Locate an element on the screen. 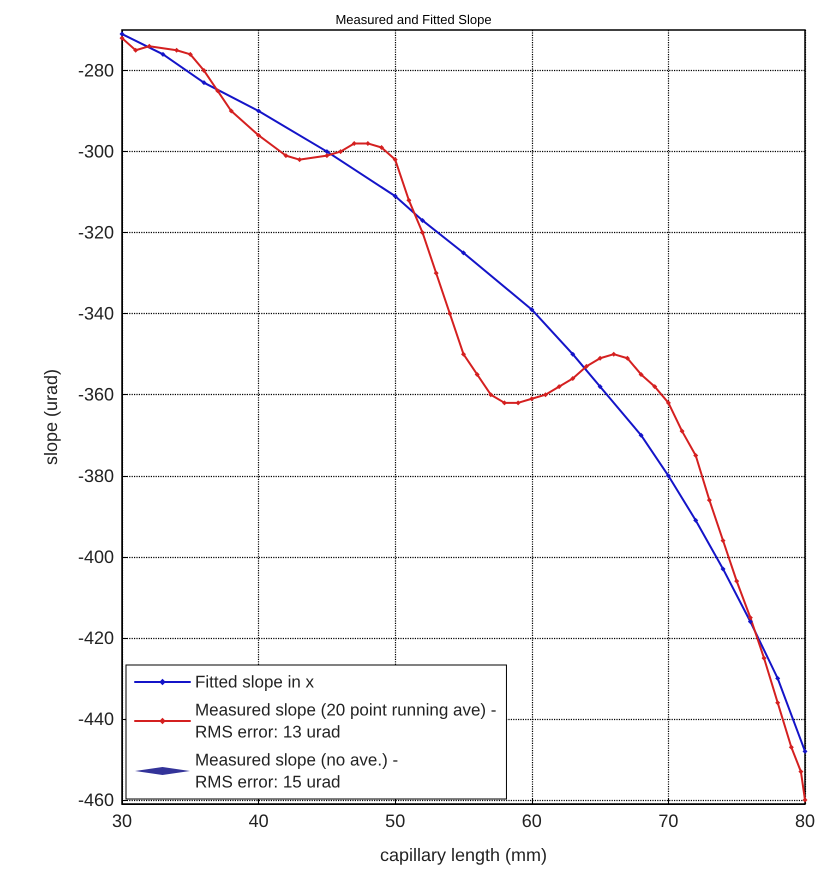  x-axis-title: capillary length (mm) is located at coordinates (464, 855).